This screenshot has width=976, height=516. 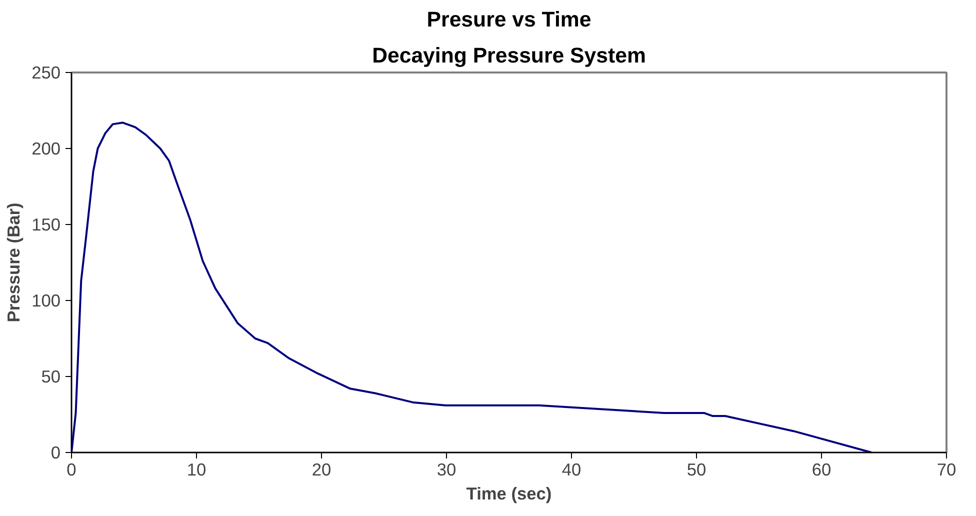 I want to click on y-axis-title: Pressure (Bar), so click(x=14, y=262).